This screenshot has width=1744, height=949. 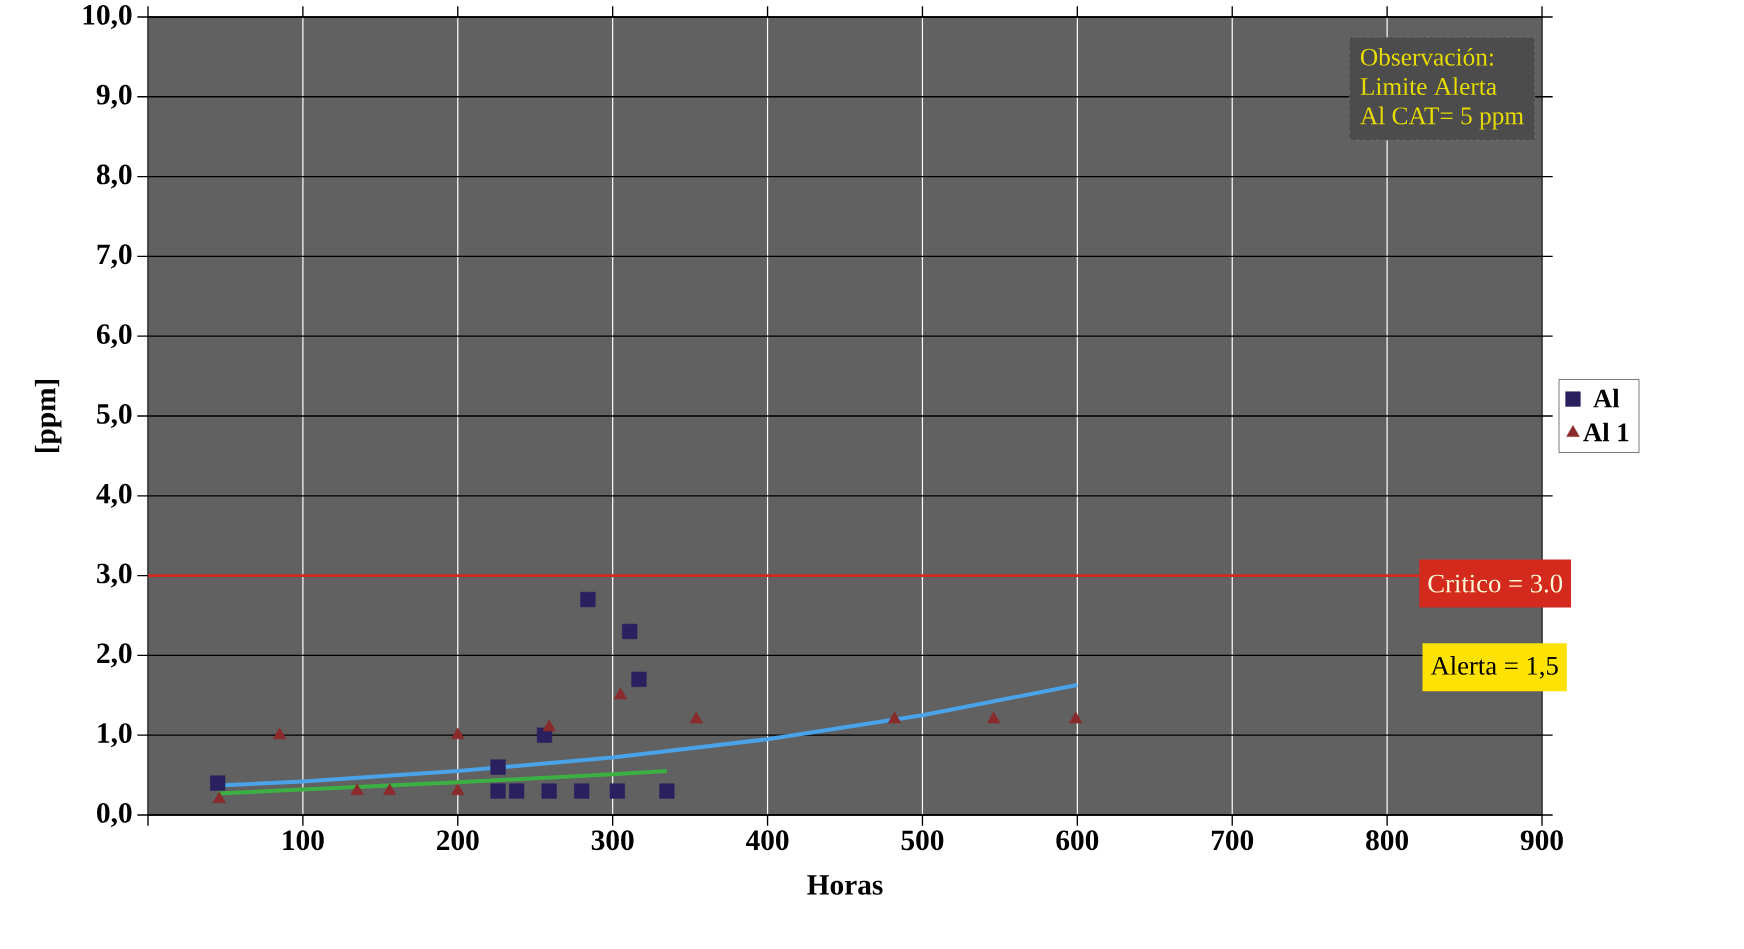 What do you see at coordinates (1606, 398) in the screenshot?
I see `legend-label: Al` at bounding box center [1606, 398].